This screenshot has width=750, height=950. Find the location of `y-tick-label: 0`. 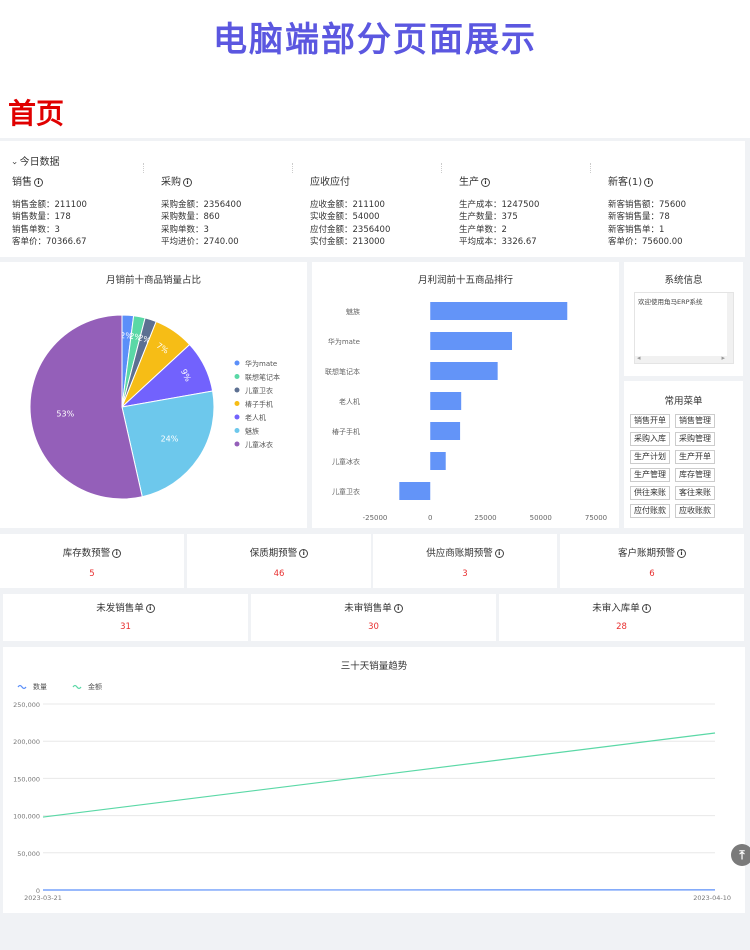

y-tick-label: 0 is located at coordinates (38, 891).